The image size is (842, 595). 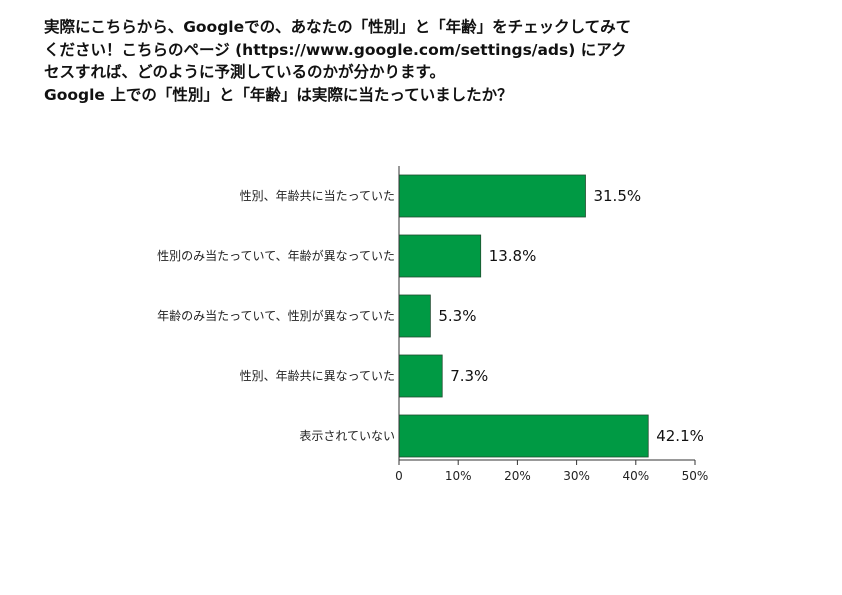 I want to click on x-tick-label: 20%, so click(x=517, y=476).